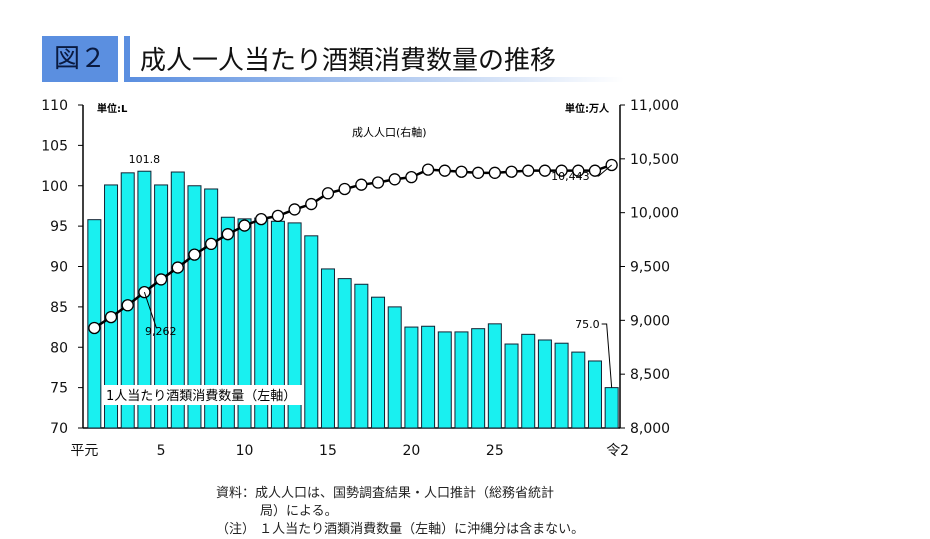  Describe the element at coordinates (54, 146) in the screenshot. I see `left-tick-label: 105` at that location.